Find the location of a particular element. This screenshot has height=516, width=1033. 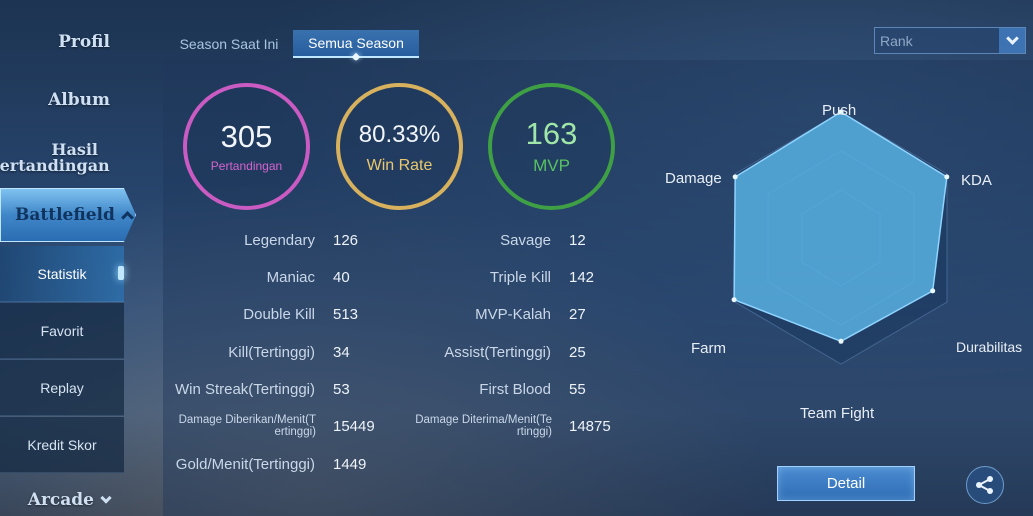

stat-label-damage-diberikan: Damage Diberikan/Menit(T ertinggi) is located at coordinates (239, 426).